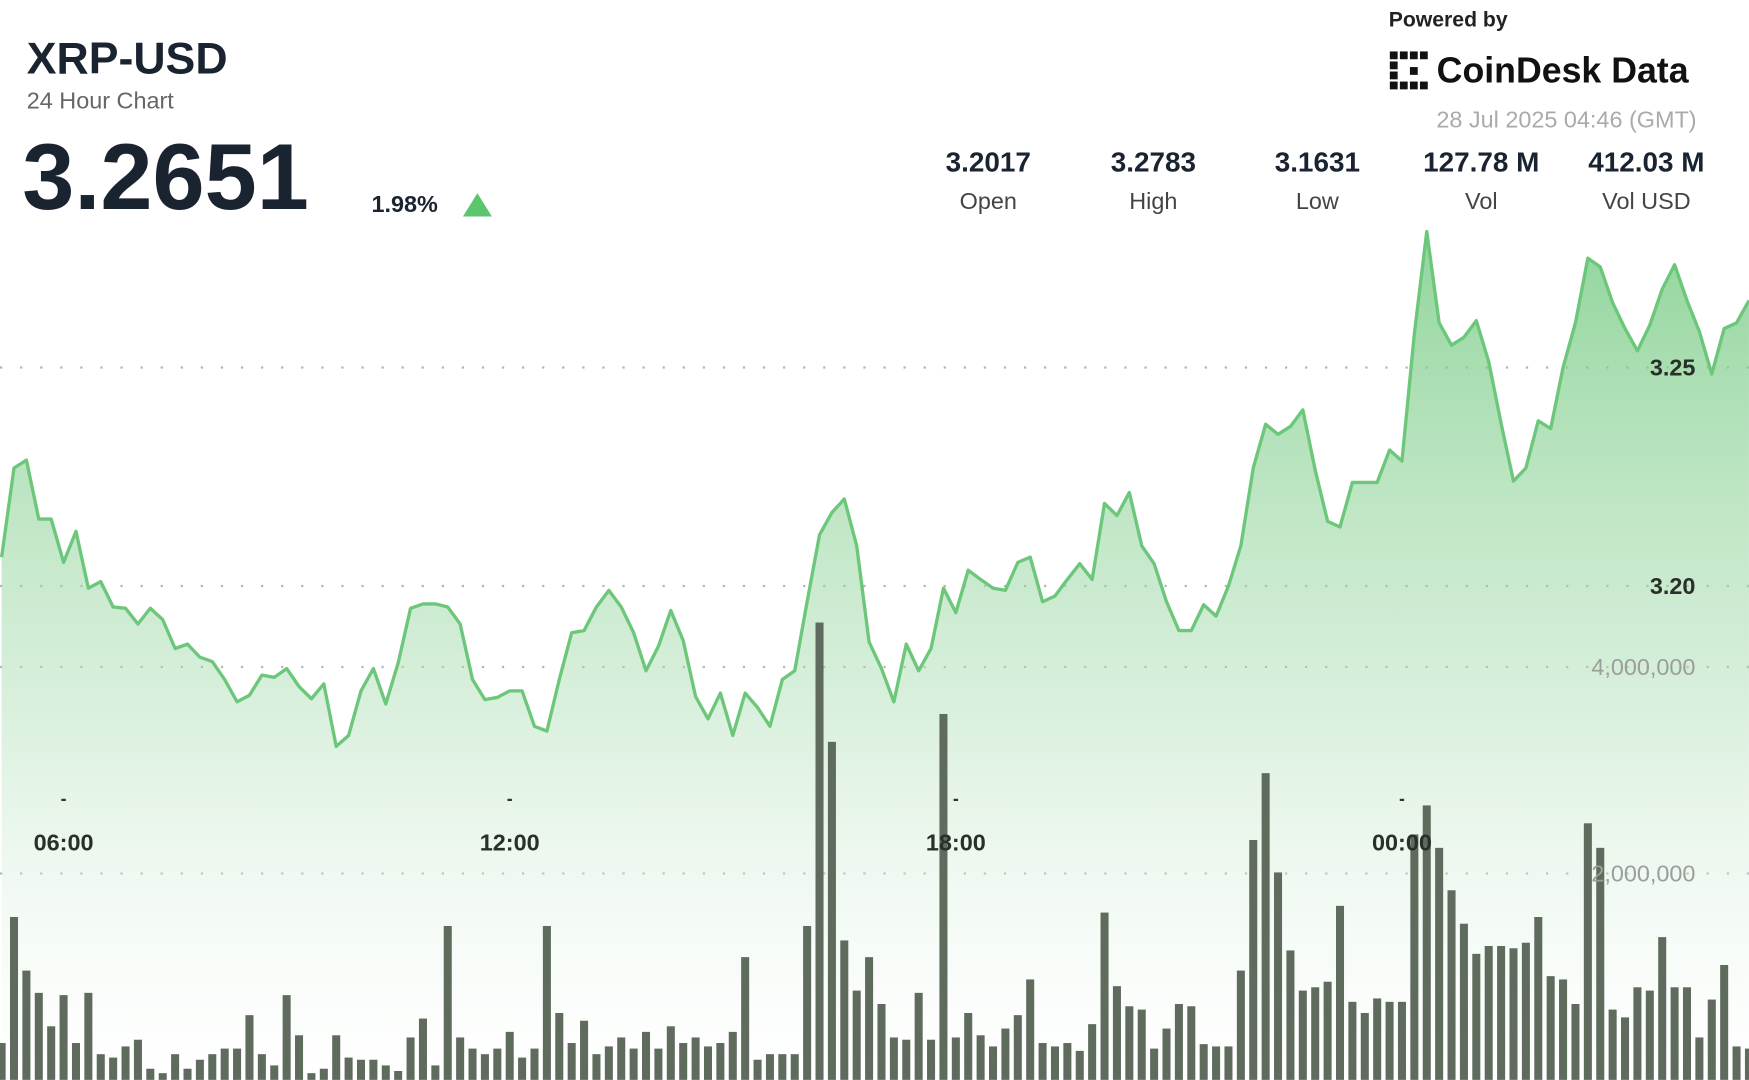 This screenshot has height=1080, width=1749. I want to click on stat-label: High, so click(1153, 201).